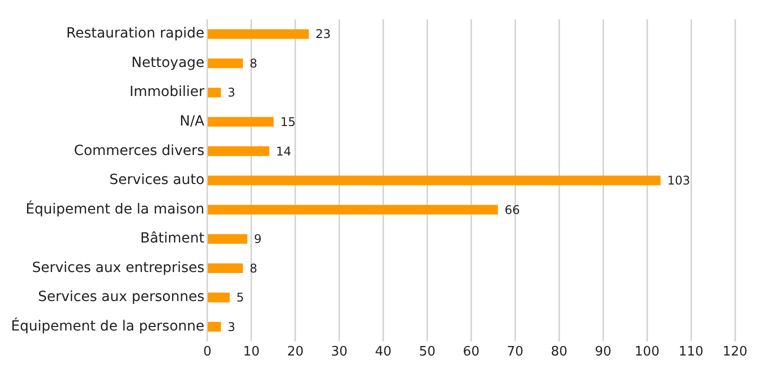  I want to click on y-tick-label: Services auto, so click(156, 180).